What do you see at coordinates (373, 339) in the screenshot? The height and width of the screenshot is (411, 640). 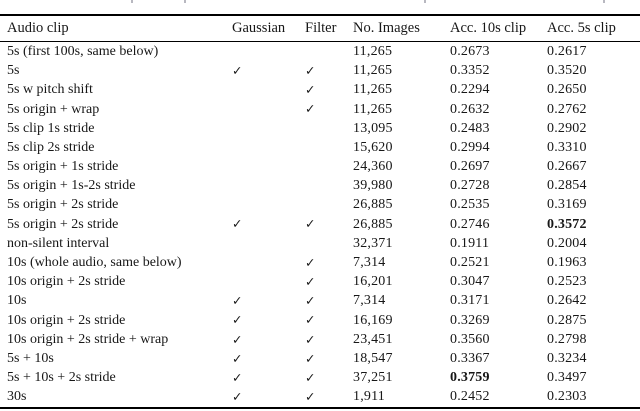 I see `num-images-value: 23,451` at bounding box center [373, 339].